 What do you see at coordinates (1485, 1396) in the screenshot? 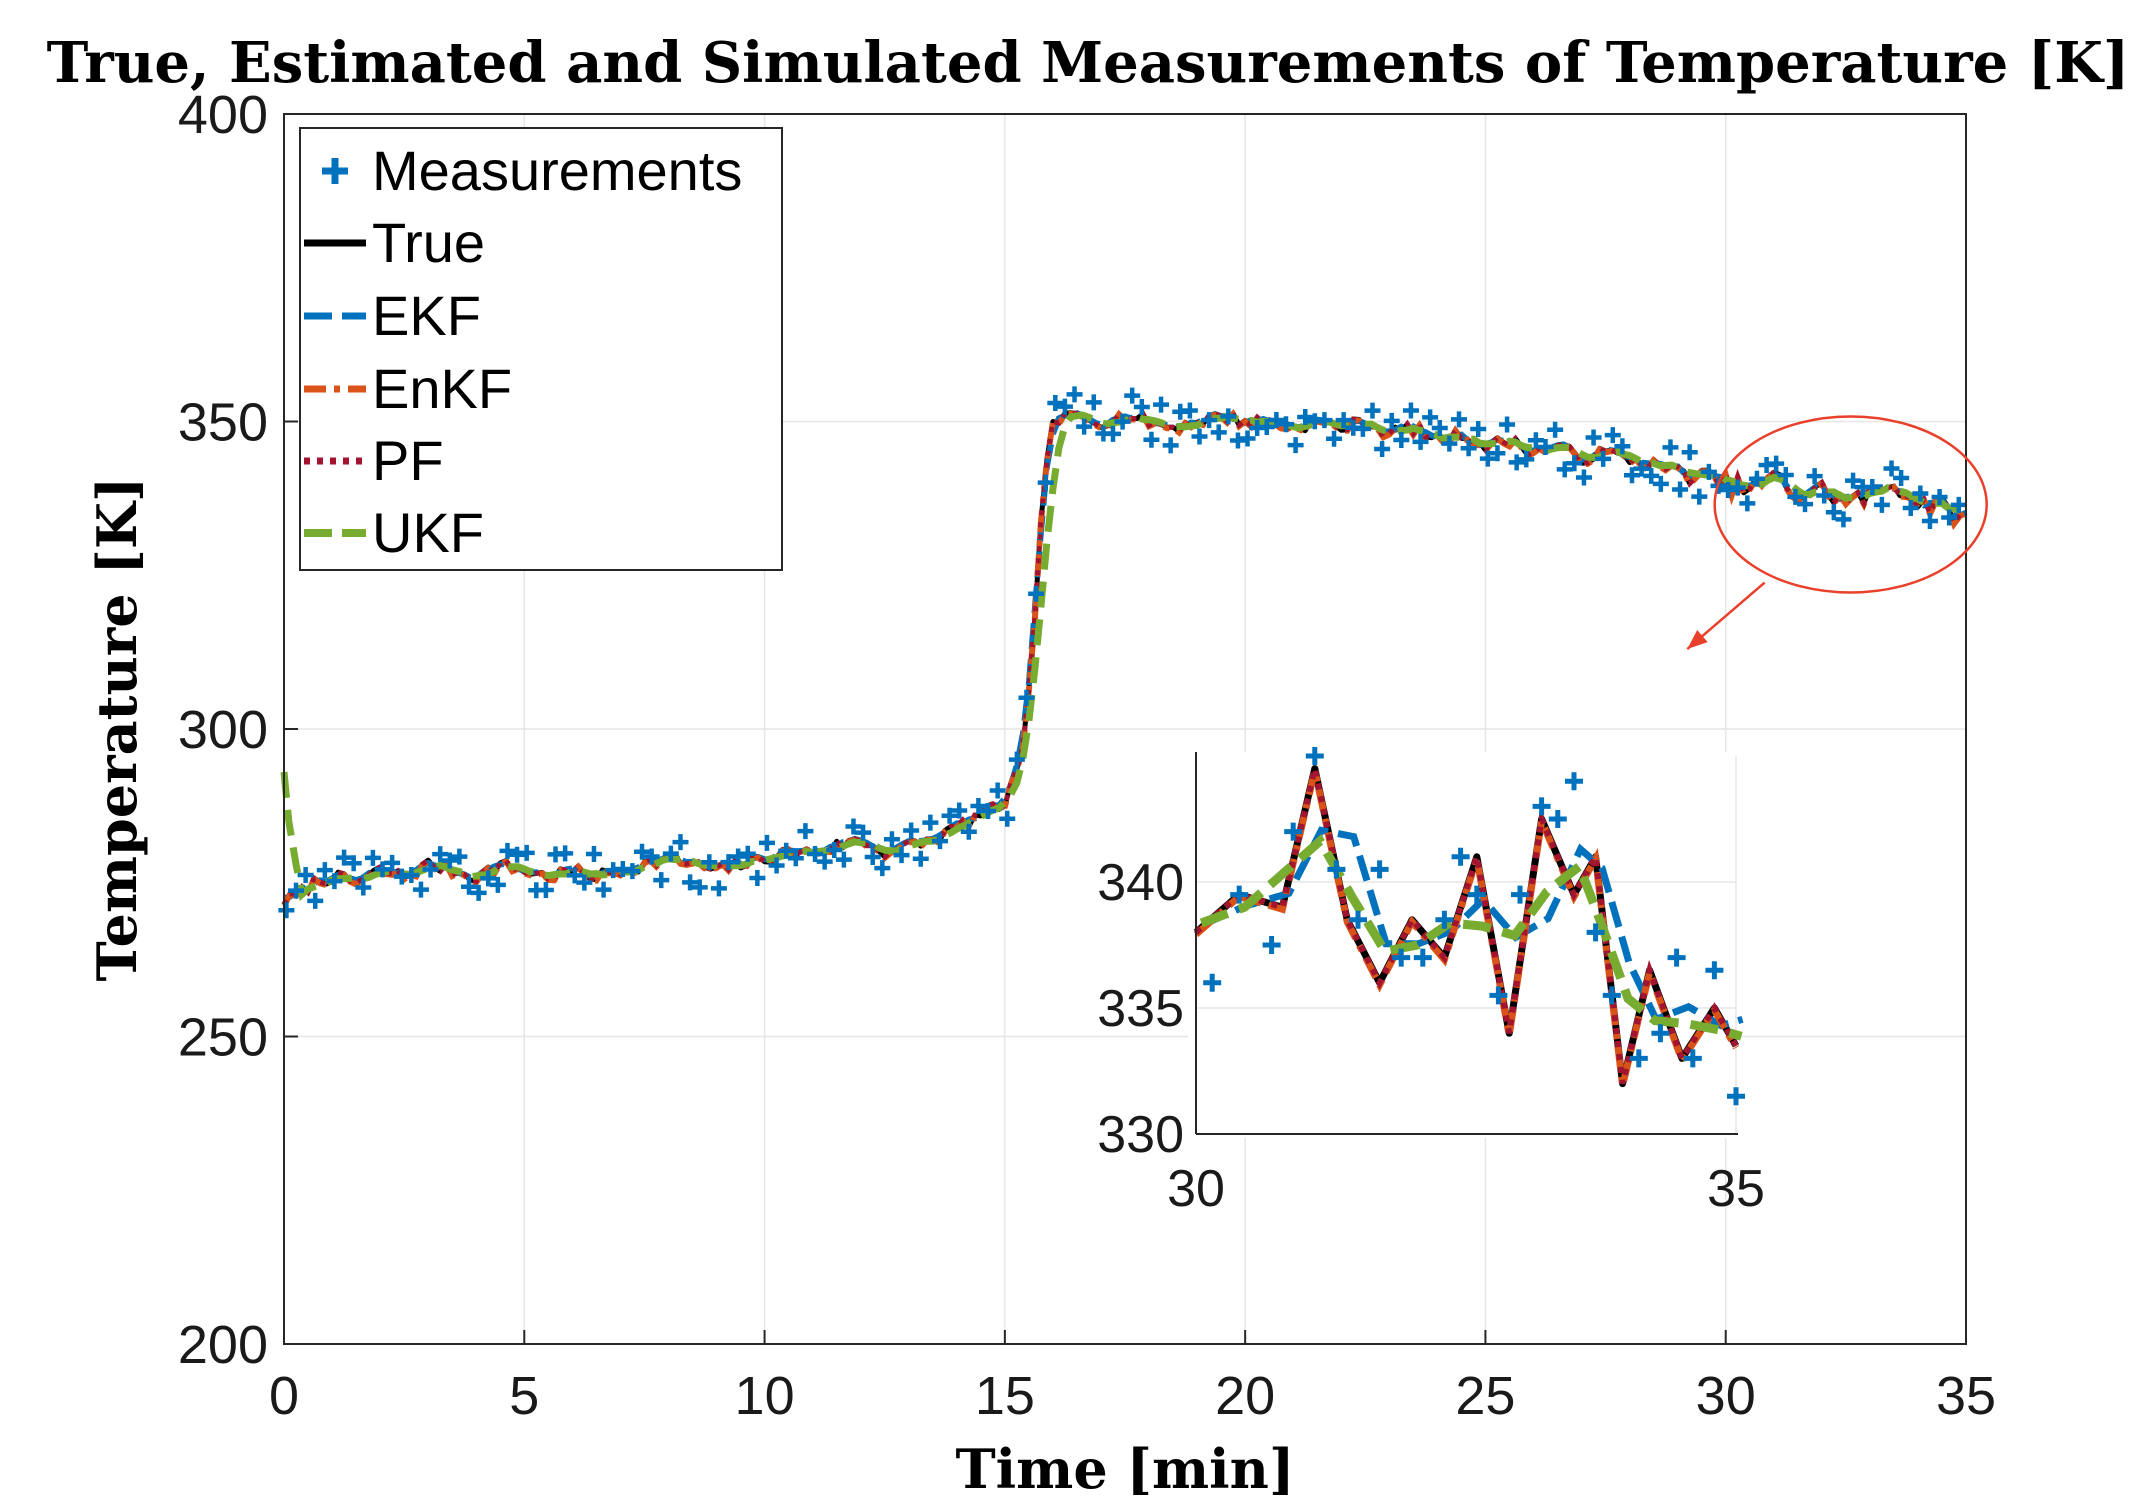
I see `x-tick-label: 25` at bounding box center [1485, 1396].